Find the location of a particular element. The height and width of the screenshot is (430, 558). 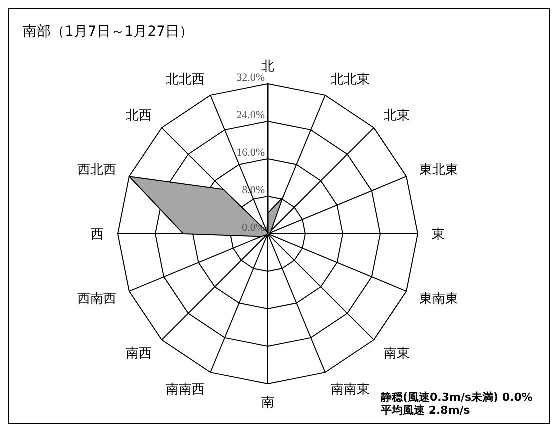

spoke-label: 南西 is located at coordinates (139, 352).